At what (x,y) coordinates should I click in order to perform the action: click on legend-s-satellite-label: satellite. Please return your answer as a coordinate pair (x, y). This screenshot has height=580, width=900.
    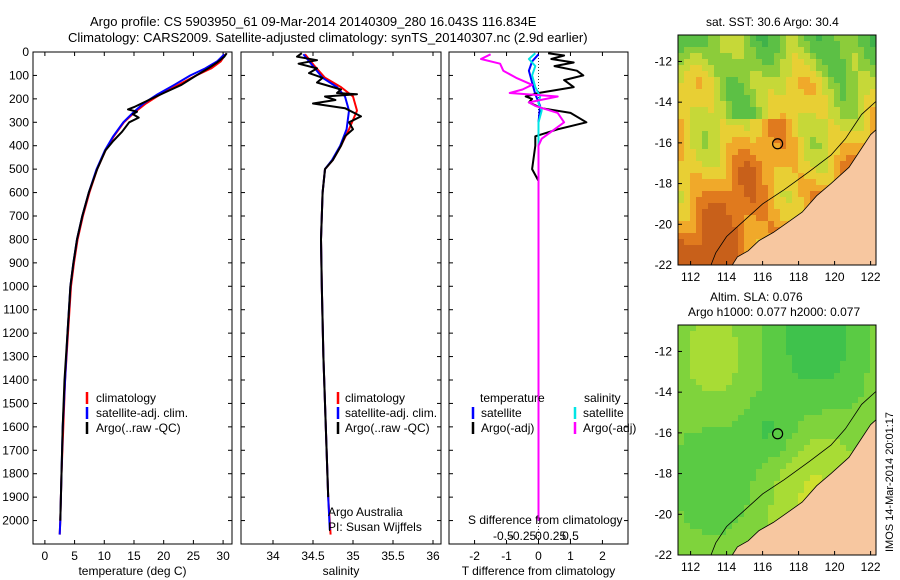
    Looking at the image, I should click on (603, 413).